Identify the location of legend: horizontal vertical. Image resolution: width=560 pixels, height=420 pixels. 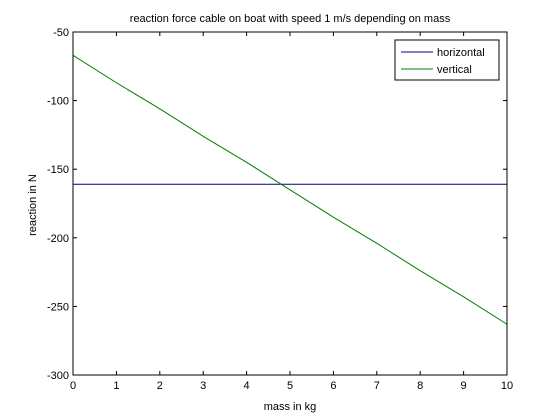
(447, 60).